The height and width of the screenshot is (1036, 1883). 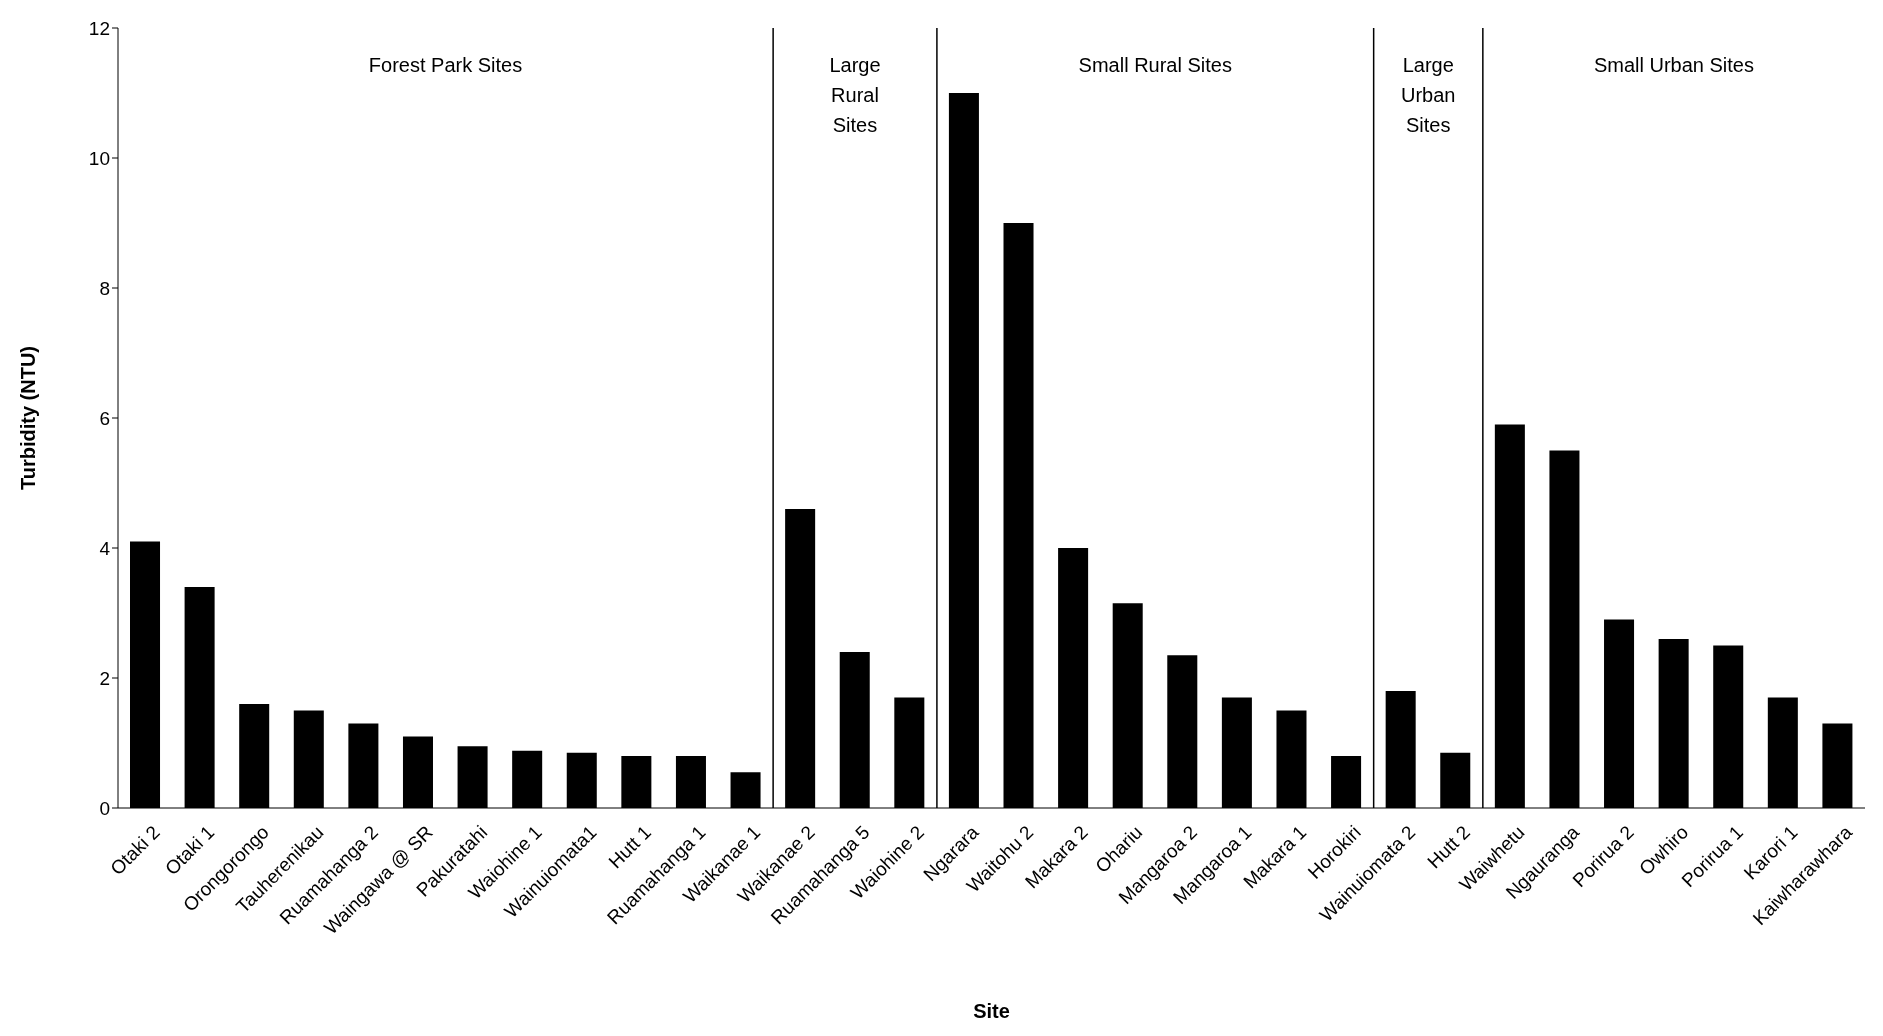 I want to click on y-axis-title: Turbidity (NTU), so click(x=28, y=418).